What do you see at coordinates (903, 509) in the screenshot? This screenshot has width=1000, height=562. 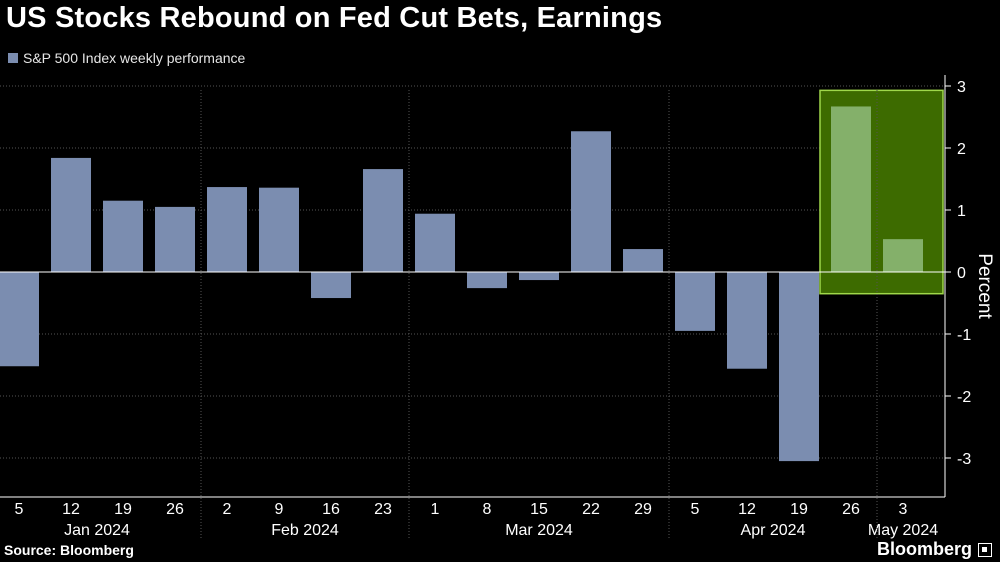 I see `x-tick-label: 3` at bounding box center [903, 509].